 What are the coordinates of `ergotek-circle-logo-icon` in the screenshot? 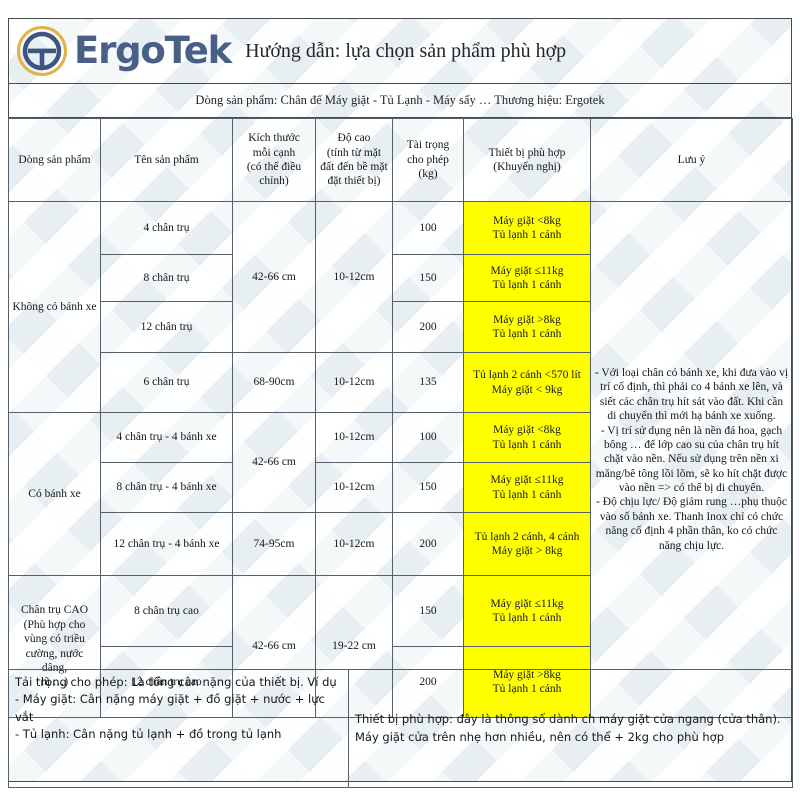 It's located at (42, 51).